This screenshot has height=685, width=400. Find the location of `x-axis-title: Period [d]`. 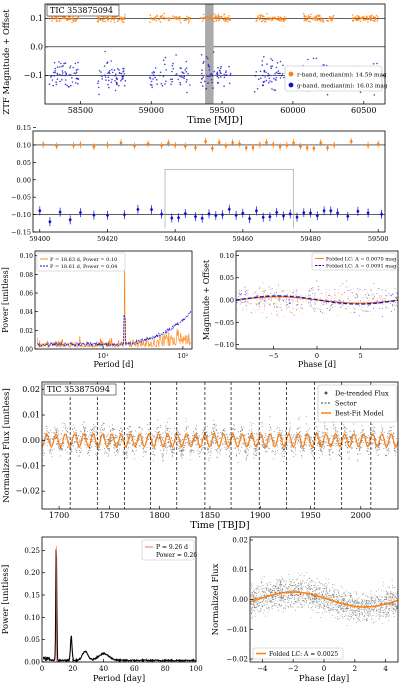

x-axis-title: Period [d] is located at coordinates (114, 364).